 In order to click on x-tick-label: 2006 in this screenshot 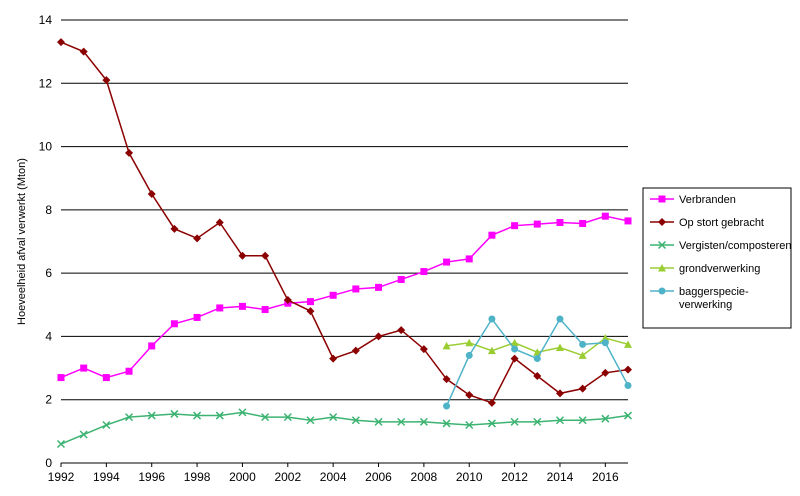, I will do `click(378, 477)`.